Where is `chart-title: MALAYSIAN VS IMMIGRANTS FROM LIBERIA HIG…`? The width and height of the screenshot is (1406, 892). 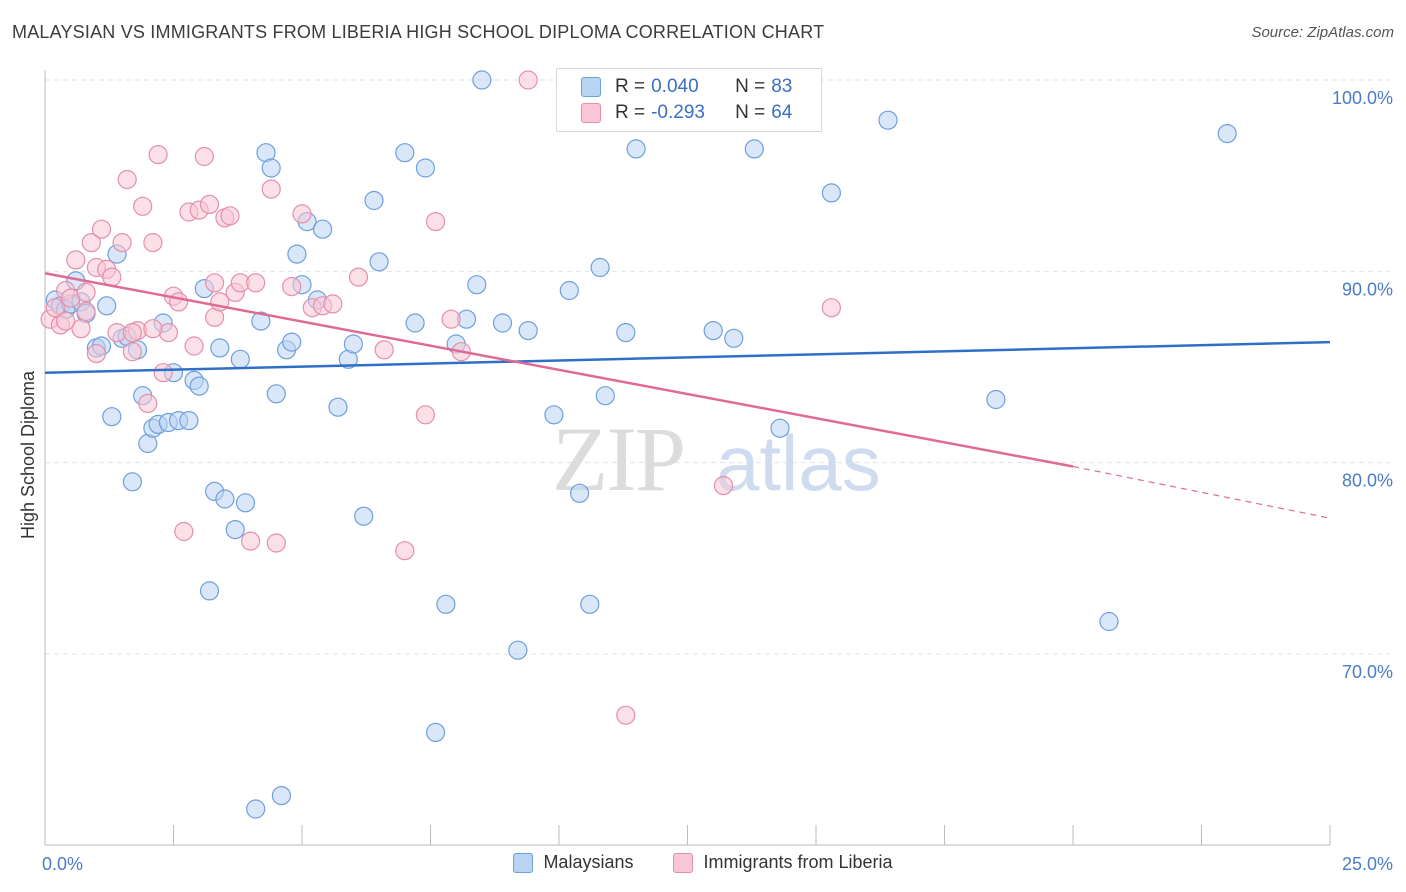
chart-title: MALAYSIAN VS IMMIGRANTS FROM LIBERIA HIG… is located at coordinates (418, 32).